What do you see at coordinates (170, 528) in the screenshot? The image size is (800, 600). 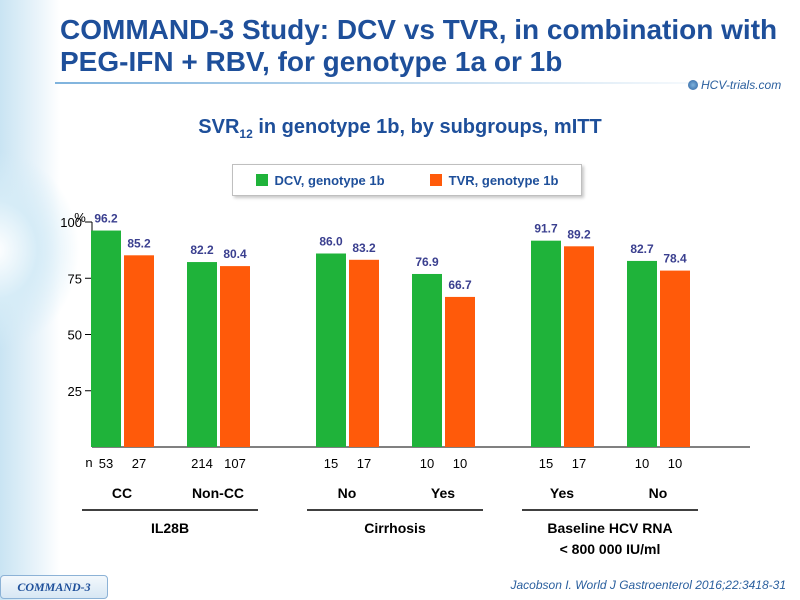 I see `group-label: IL28B` at bounding box center [170, 528].